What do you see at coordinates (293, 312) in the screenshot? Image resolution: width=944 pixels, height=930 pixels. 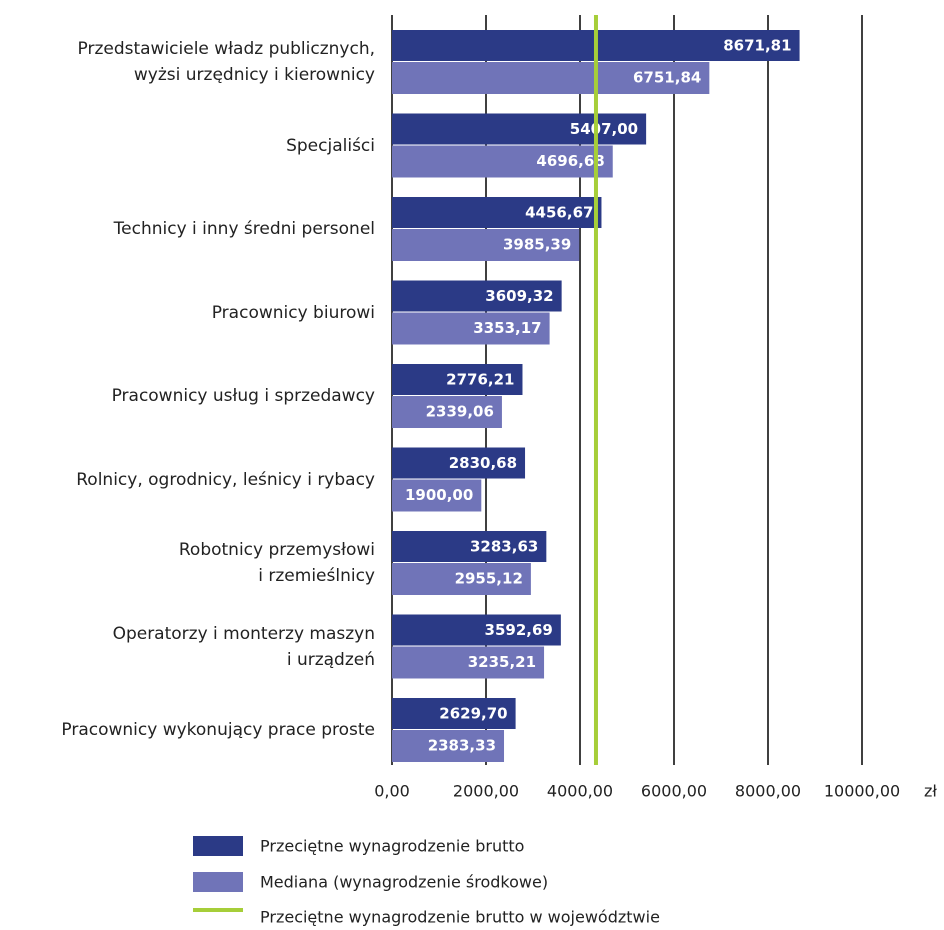 I see `category-label: Pracownicy biurowi` at bounding box center [293, 312].